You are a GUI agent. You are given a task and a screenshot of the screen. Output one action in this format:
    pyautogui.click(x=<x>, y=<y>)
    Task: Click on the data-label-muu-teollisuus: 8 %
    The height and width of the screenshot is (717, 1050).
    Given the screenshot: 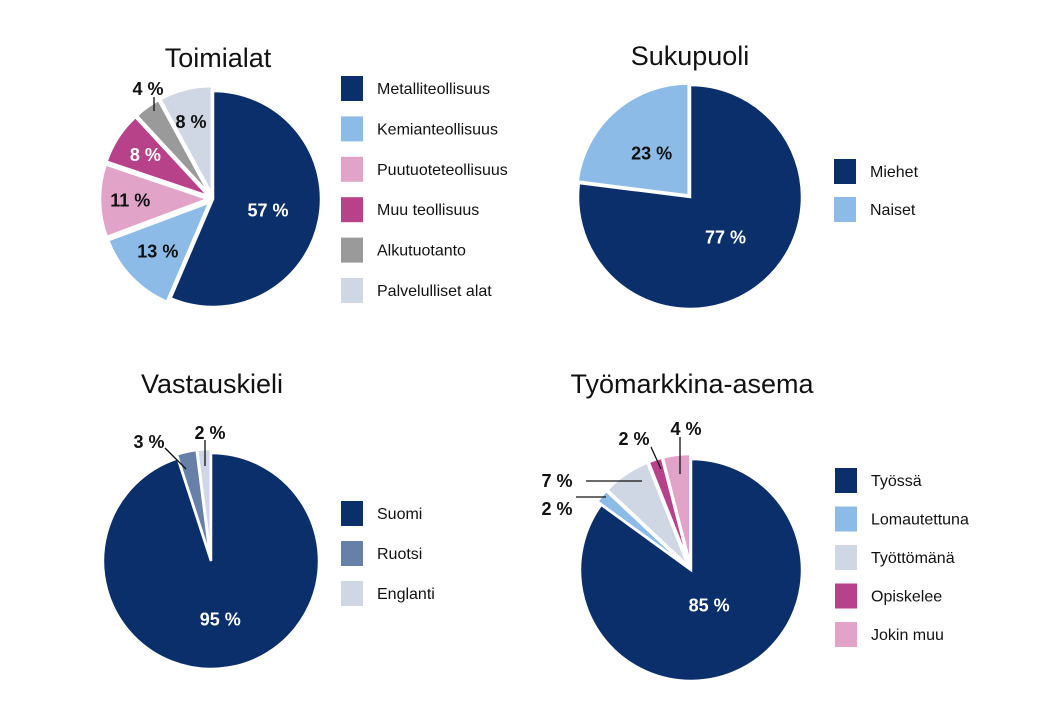 What is the action you would take?
    pyautogui.click(x=145, y=155)
    